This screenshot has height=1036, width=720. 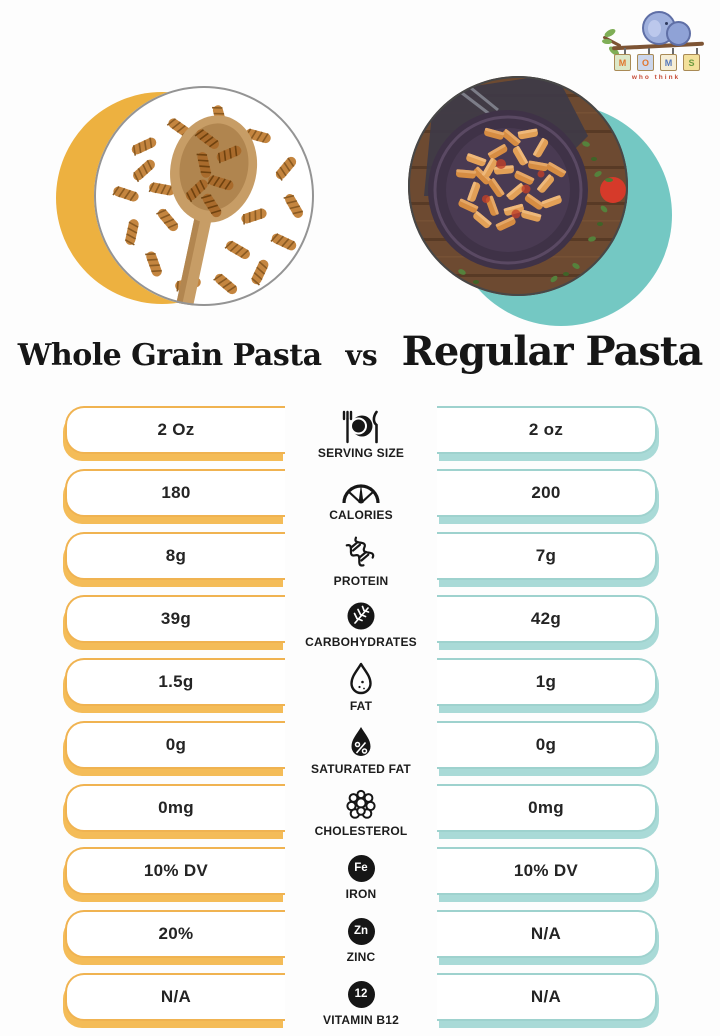 I want to click on whole-grain-value-pill: N/A, so click(x=175, y=997).